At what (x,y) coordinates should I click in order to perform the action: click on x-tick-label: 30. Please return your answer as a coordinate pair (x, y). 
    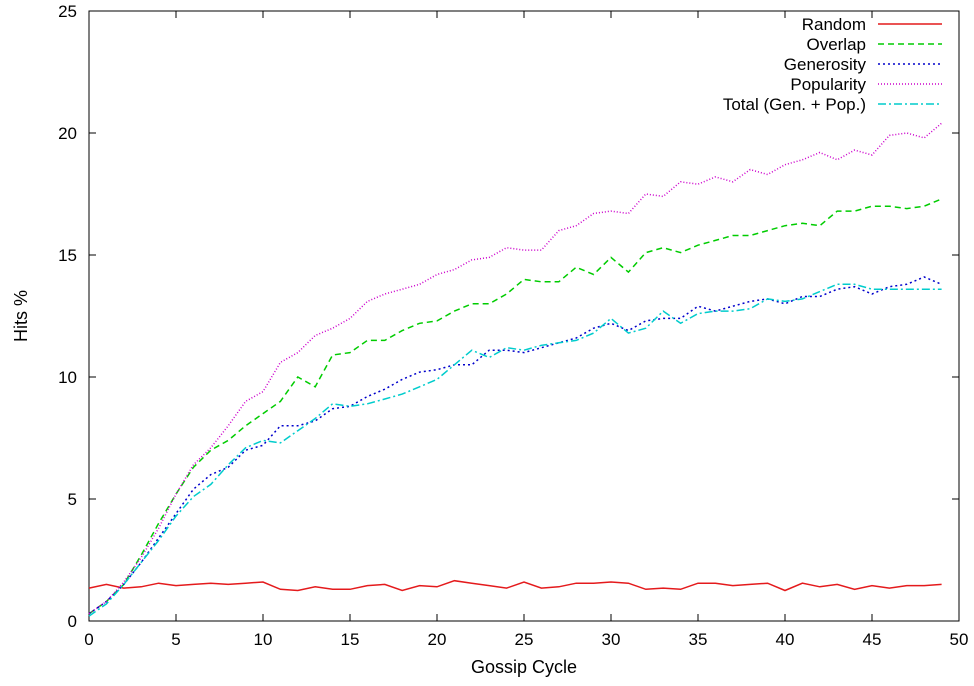
    Looking at the image, I should click on (611, 639).